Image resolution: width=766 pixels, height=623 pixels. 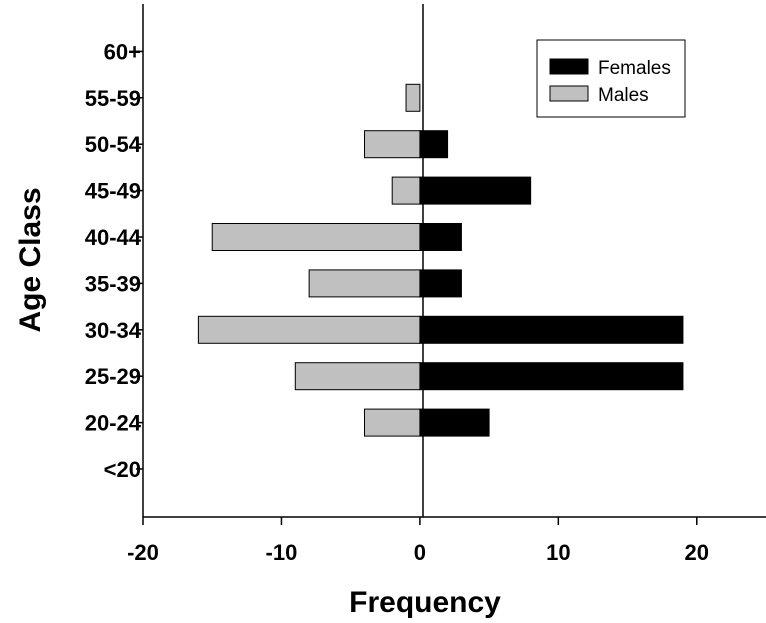 I want to click on legend-box, so click(x=611, y=78).